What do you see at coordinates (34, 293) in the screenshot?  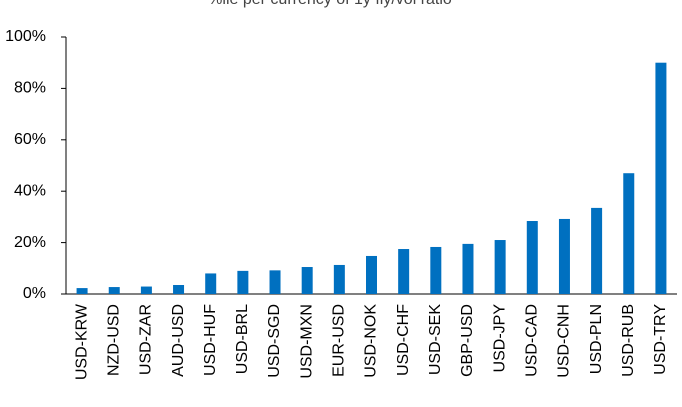 I see `y-tick-label: 0%` at bounding box center [34, 293].